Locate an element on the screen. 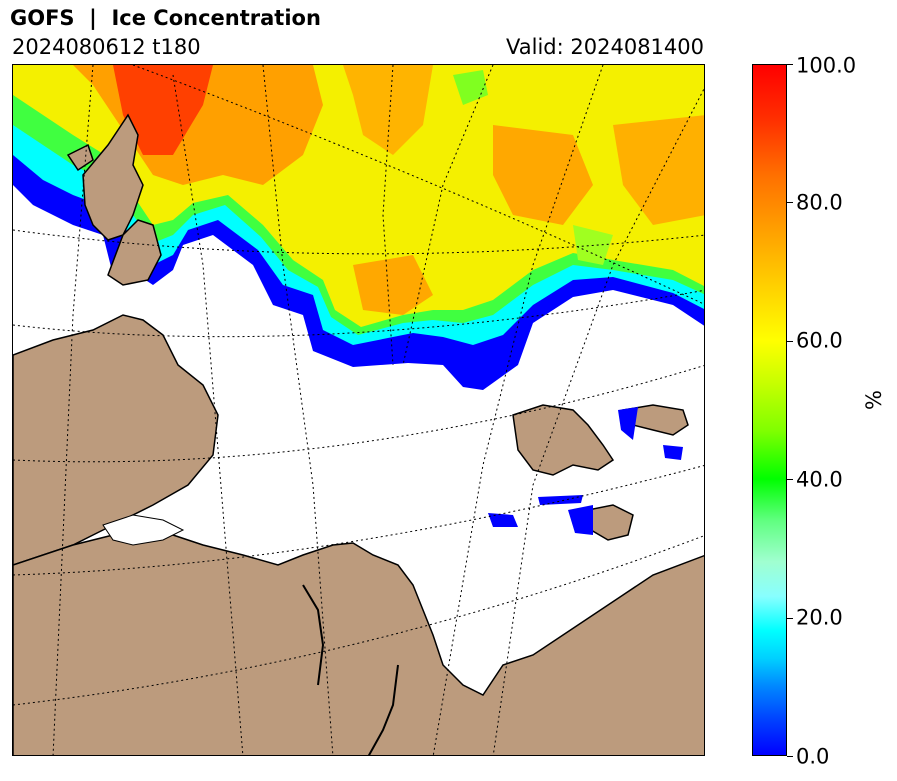  colorbar-tick-label: 80.0 is located at coordinates (819, 202).